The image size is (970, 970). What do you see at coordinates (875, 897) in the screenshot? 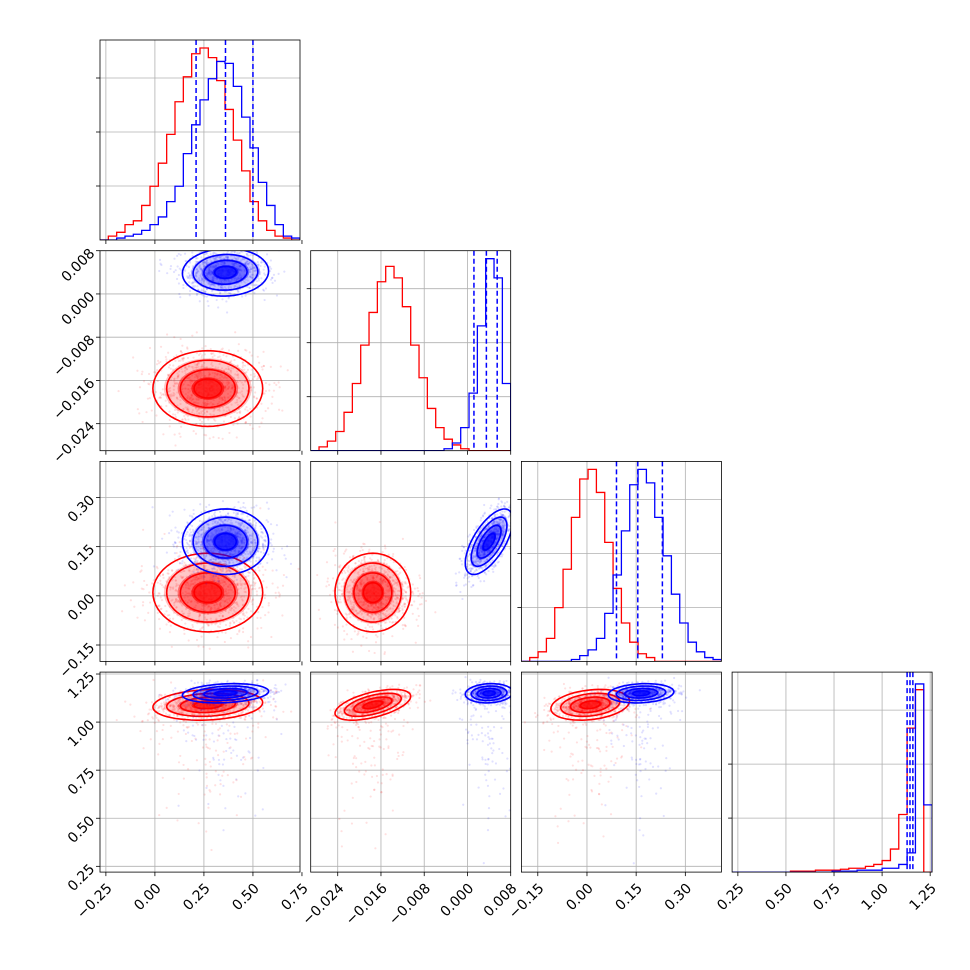
I see `x-tick-label: 1.00` at bounding box center [875, 897].